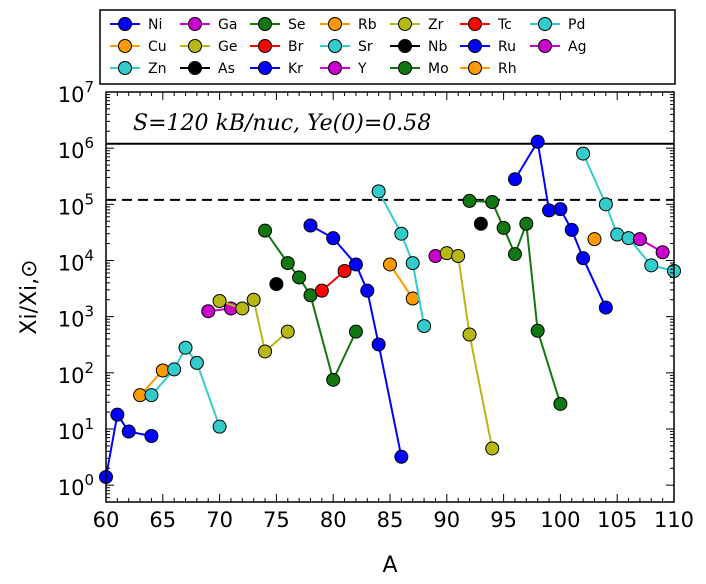  What do you see at coordinates (365, 47) in the screenshot?
I see `legend-label: Sr` at bounding box center [365, 47].